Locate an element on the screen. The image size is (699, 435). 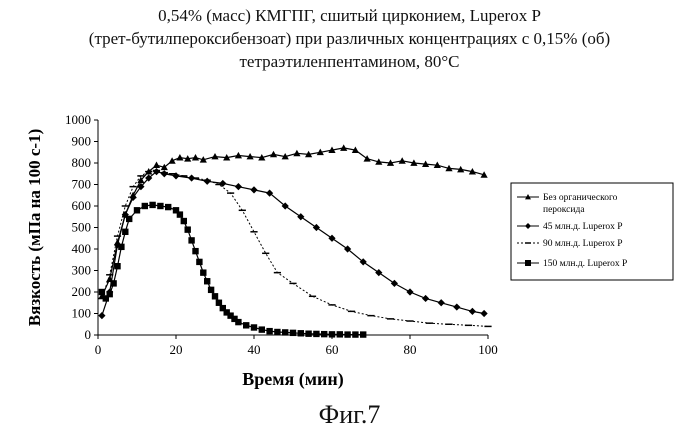
y-tick-label: 0 is located at coordinates (88, 334).